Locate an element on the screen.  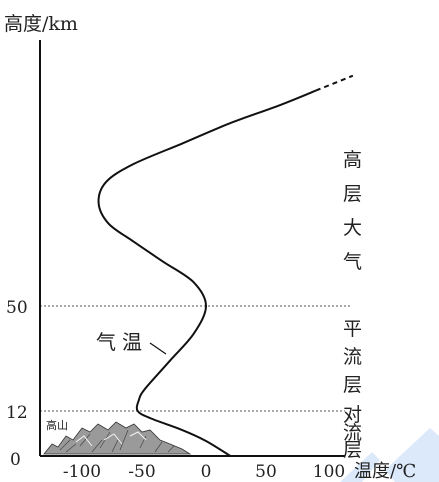
layer-upper-char-4: 气 is located at coordinates (352, 262).